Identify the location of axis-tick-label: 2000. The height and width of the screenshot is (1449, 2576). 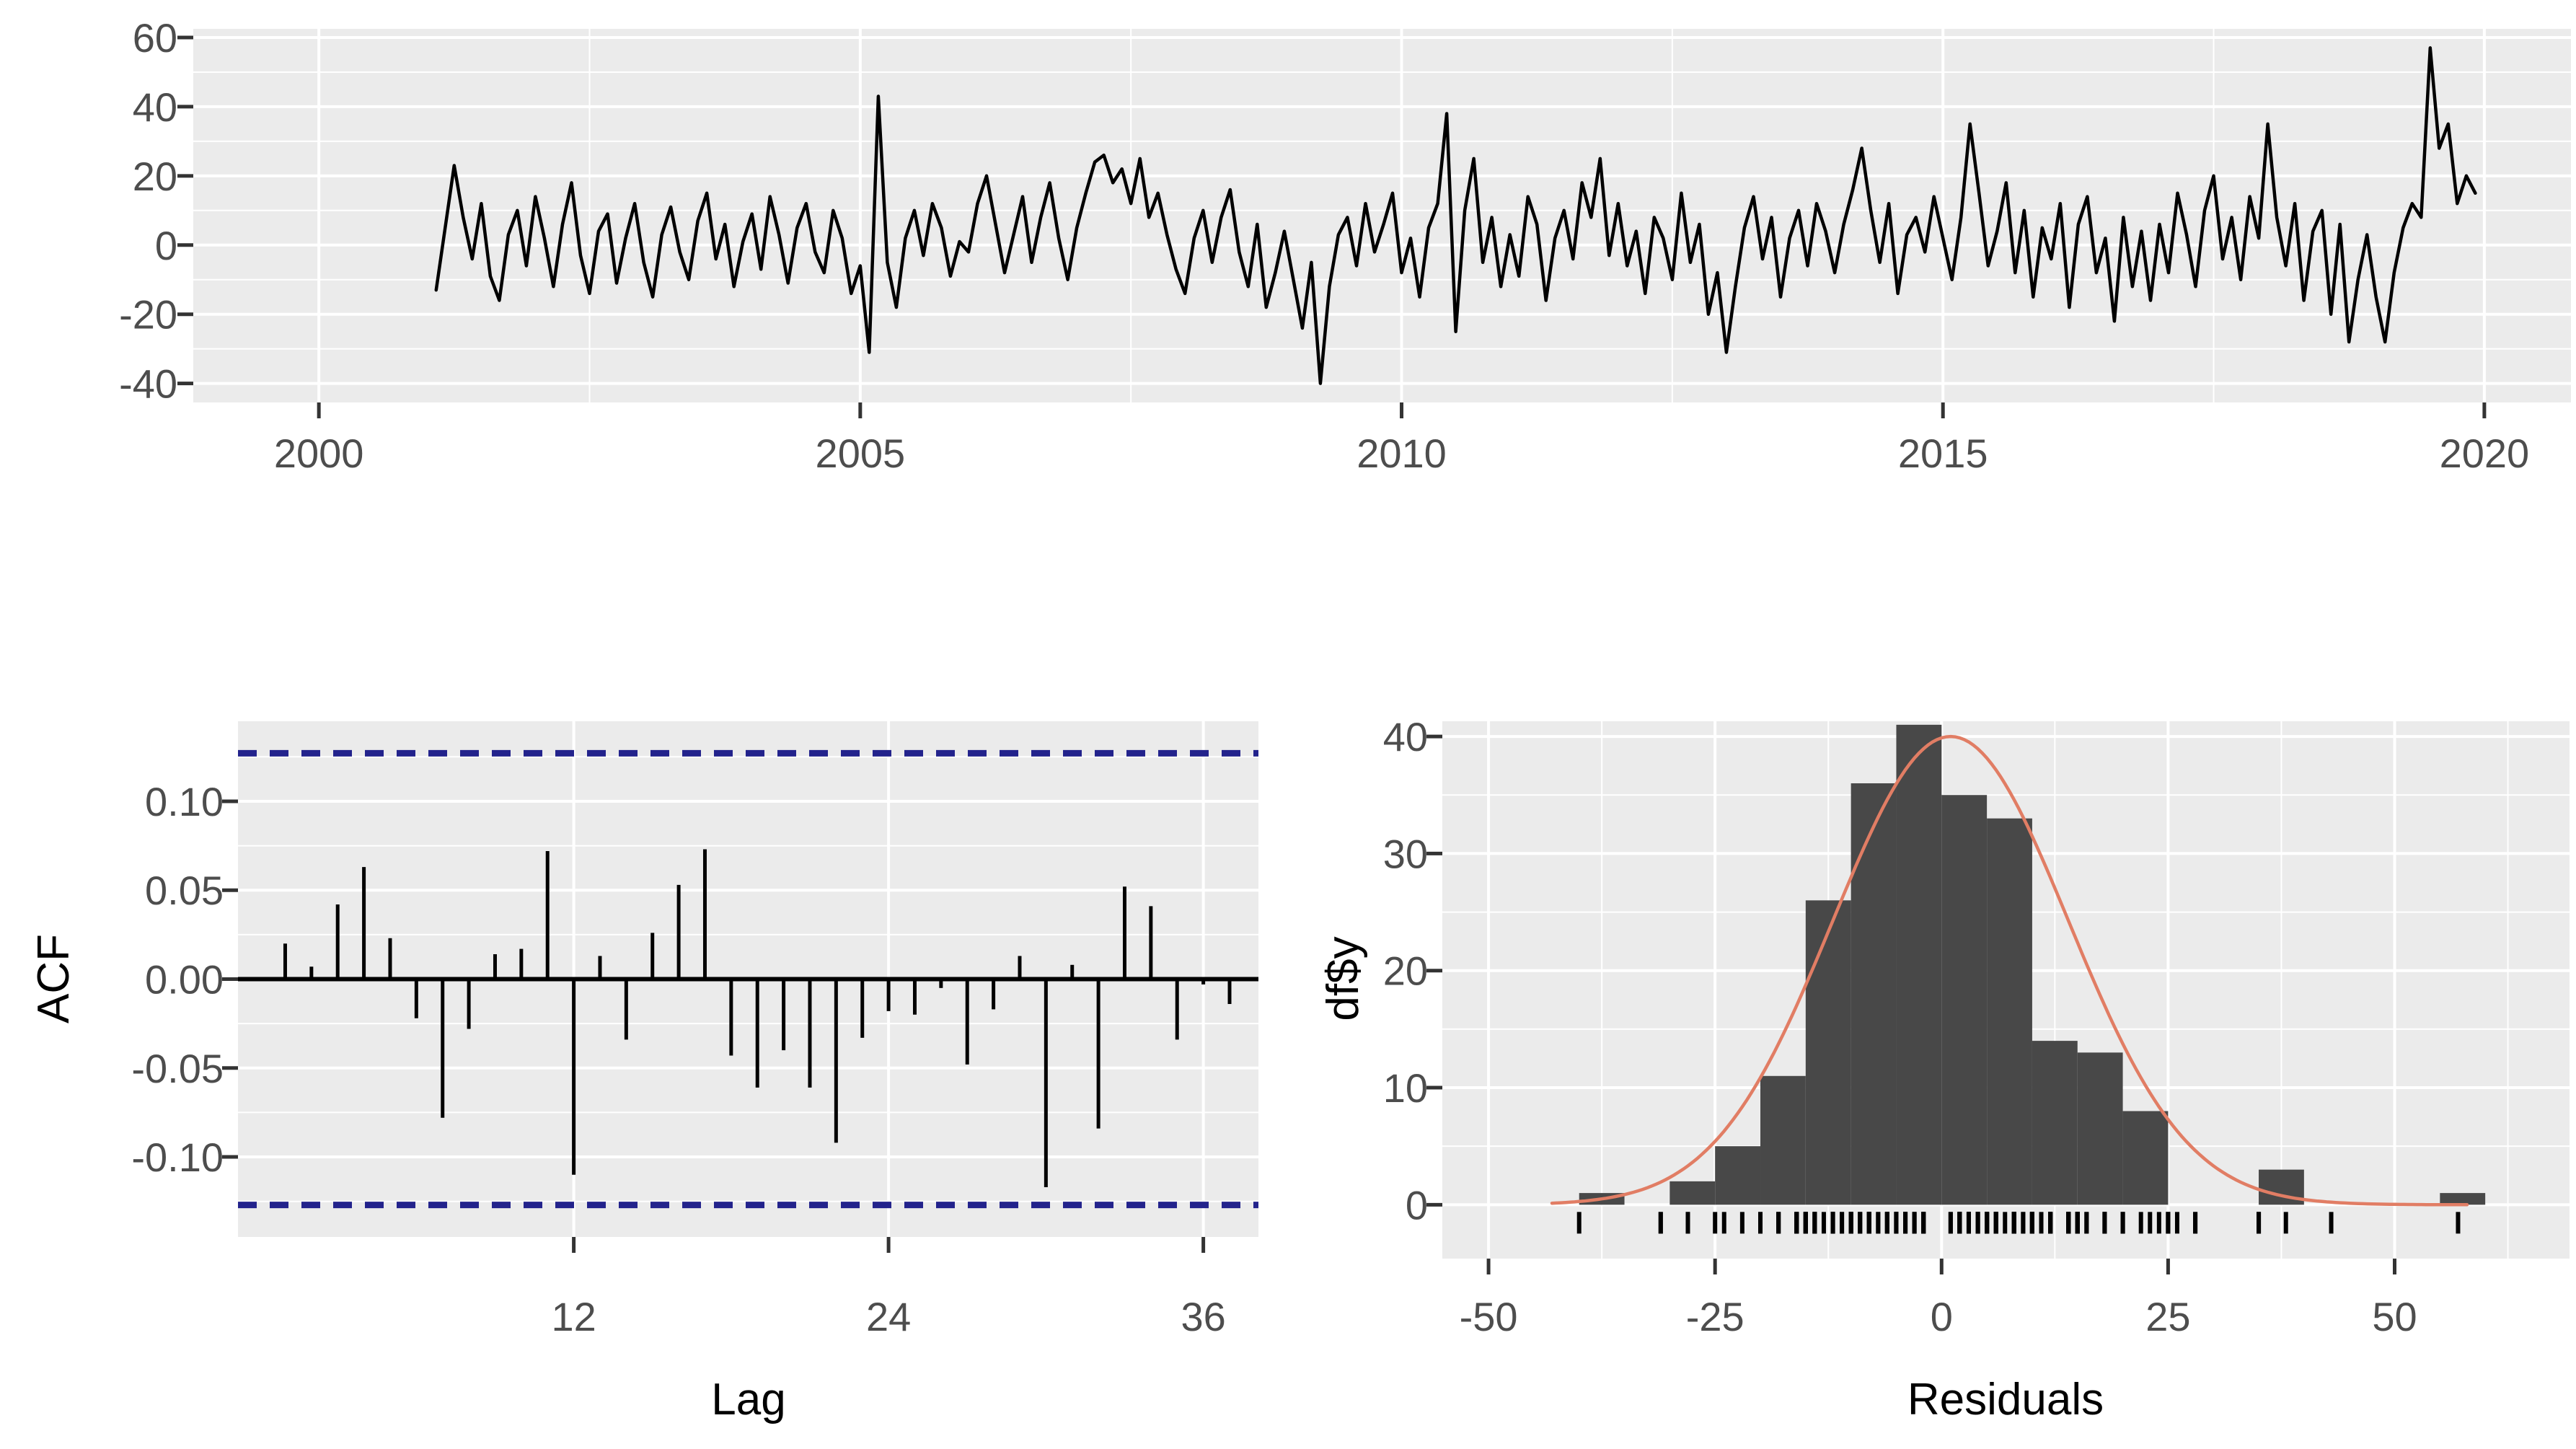
(319, 453).